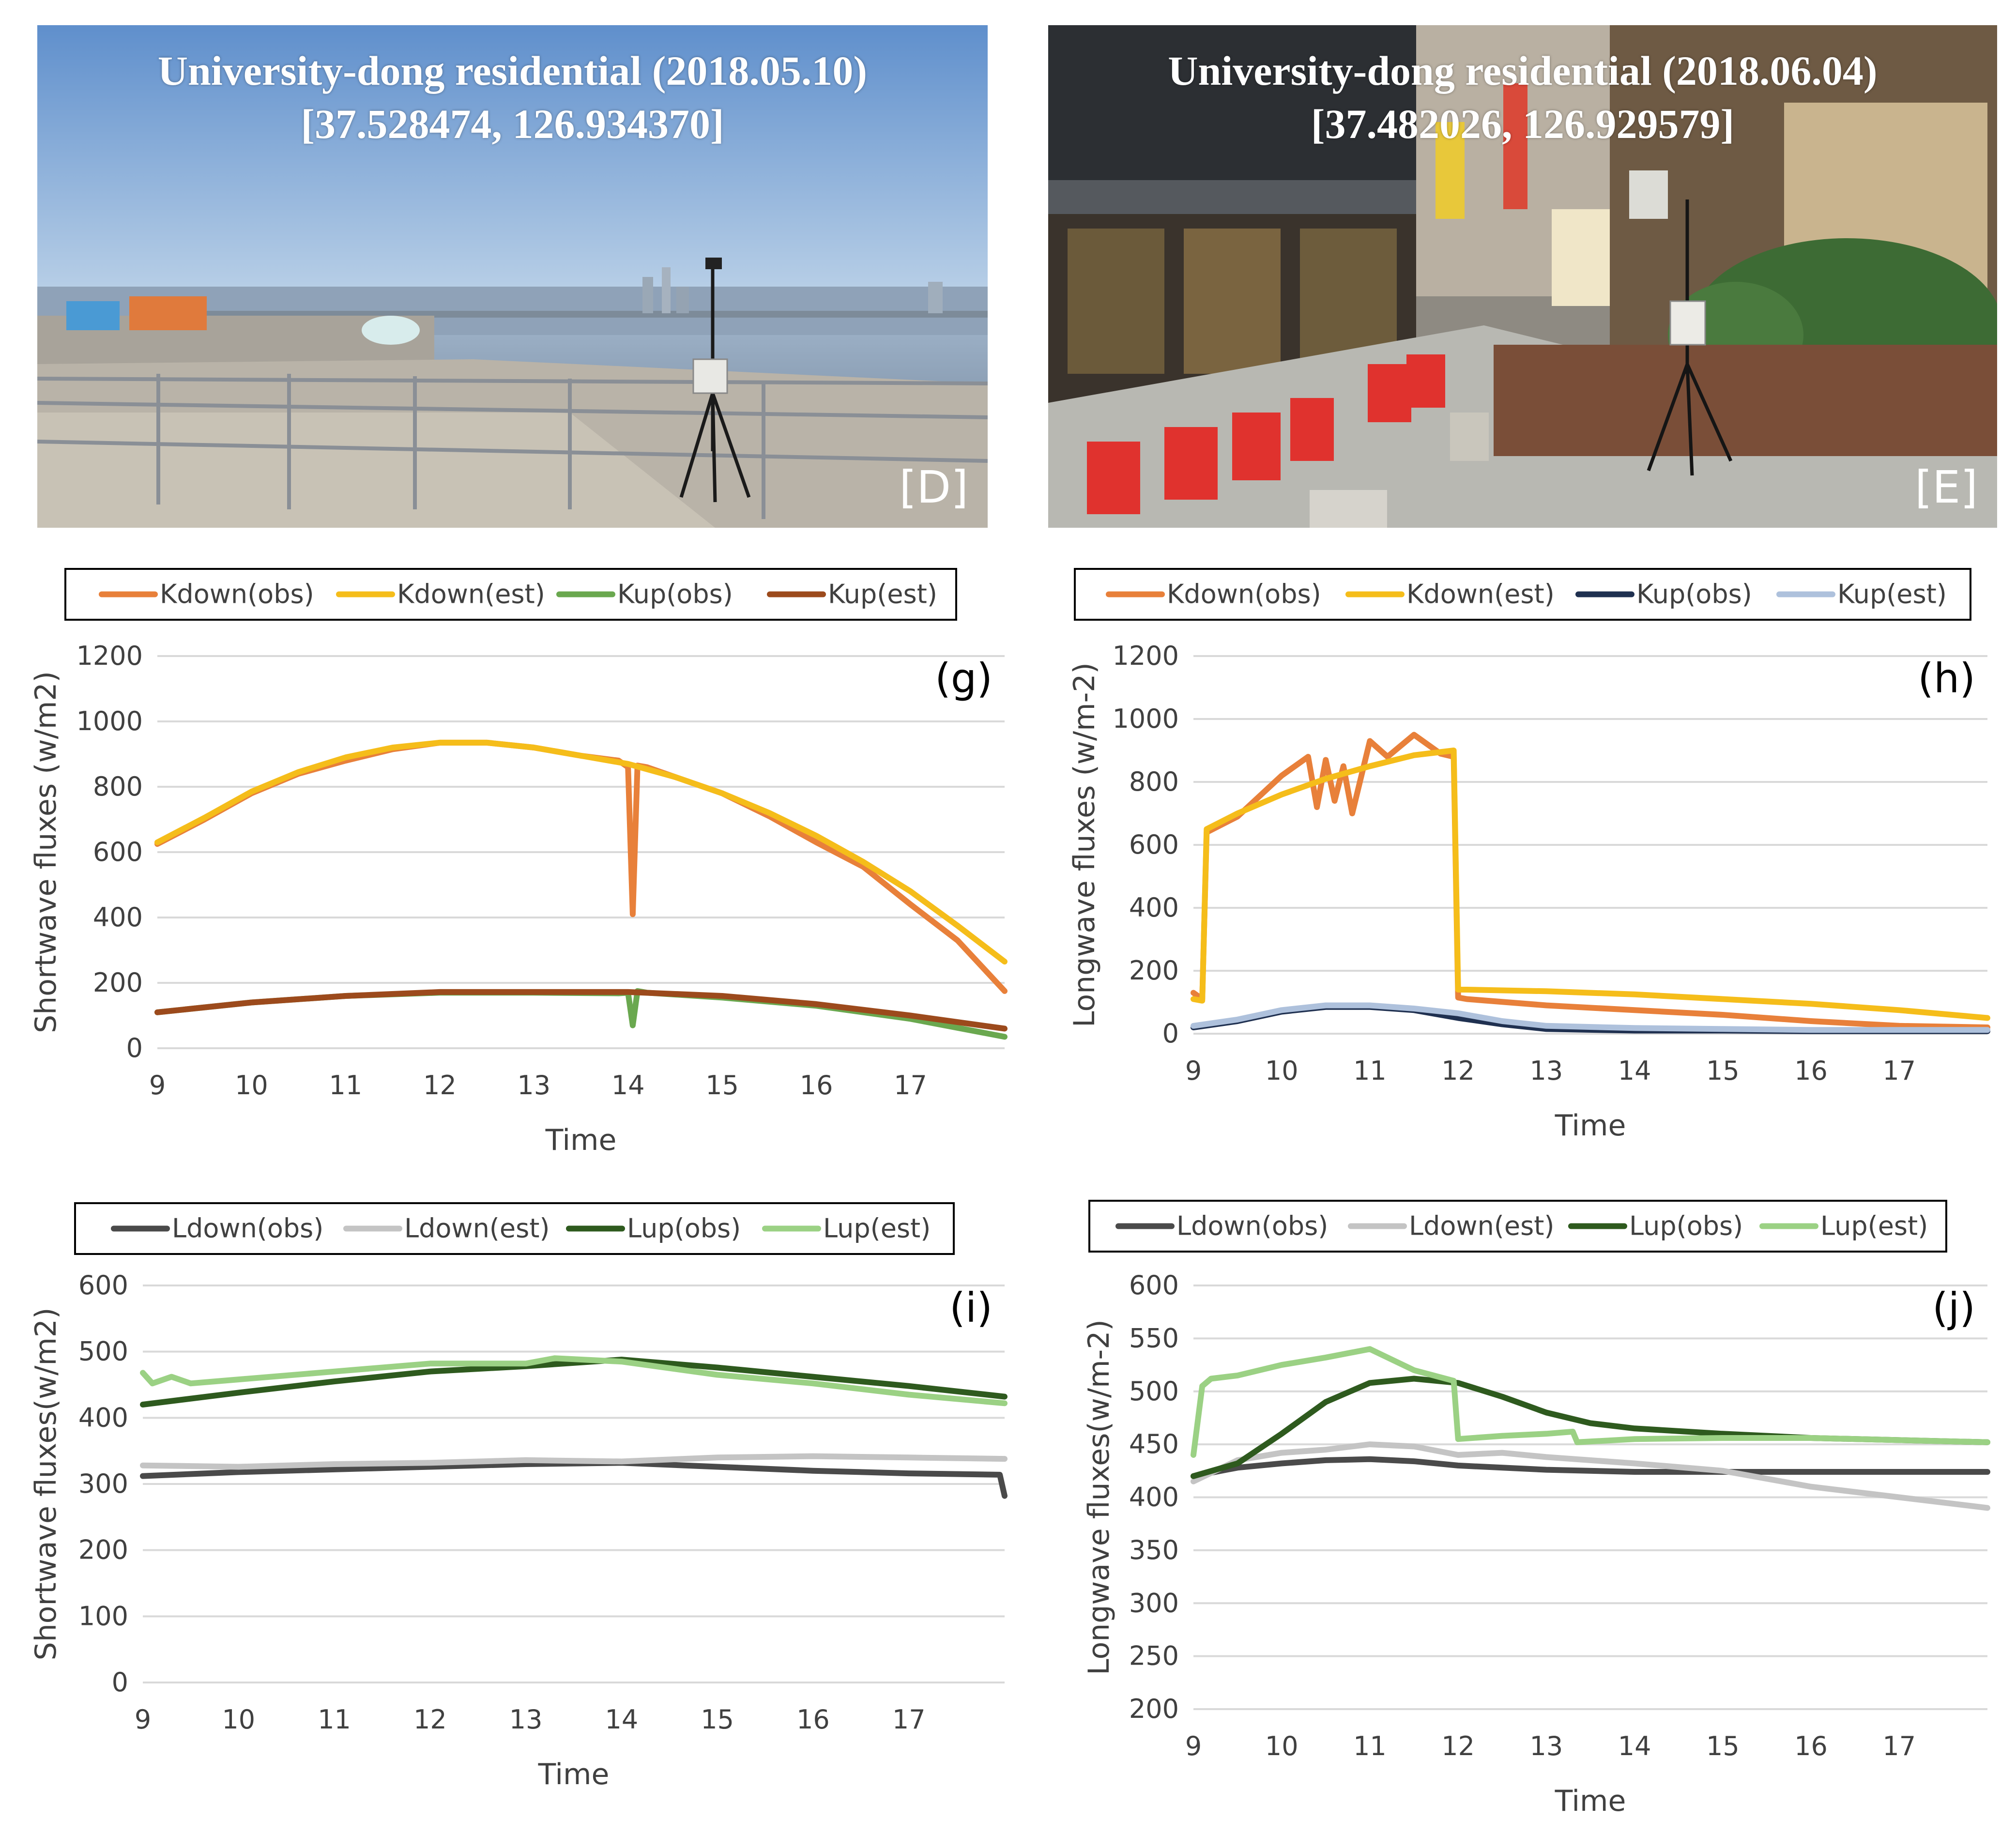  What do you see at coordinates (1146, 718) in the screenshot?
I see `y-tick-label: 1000` at bounding box center [1146, 718].